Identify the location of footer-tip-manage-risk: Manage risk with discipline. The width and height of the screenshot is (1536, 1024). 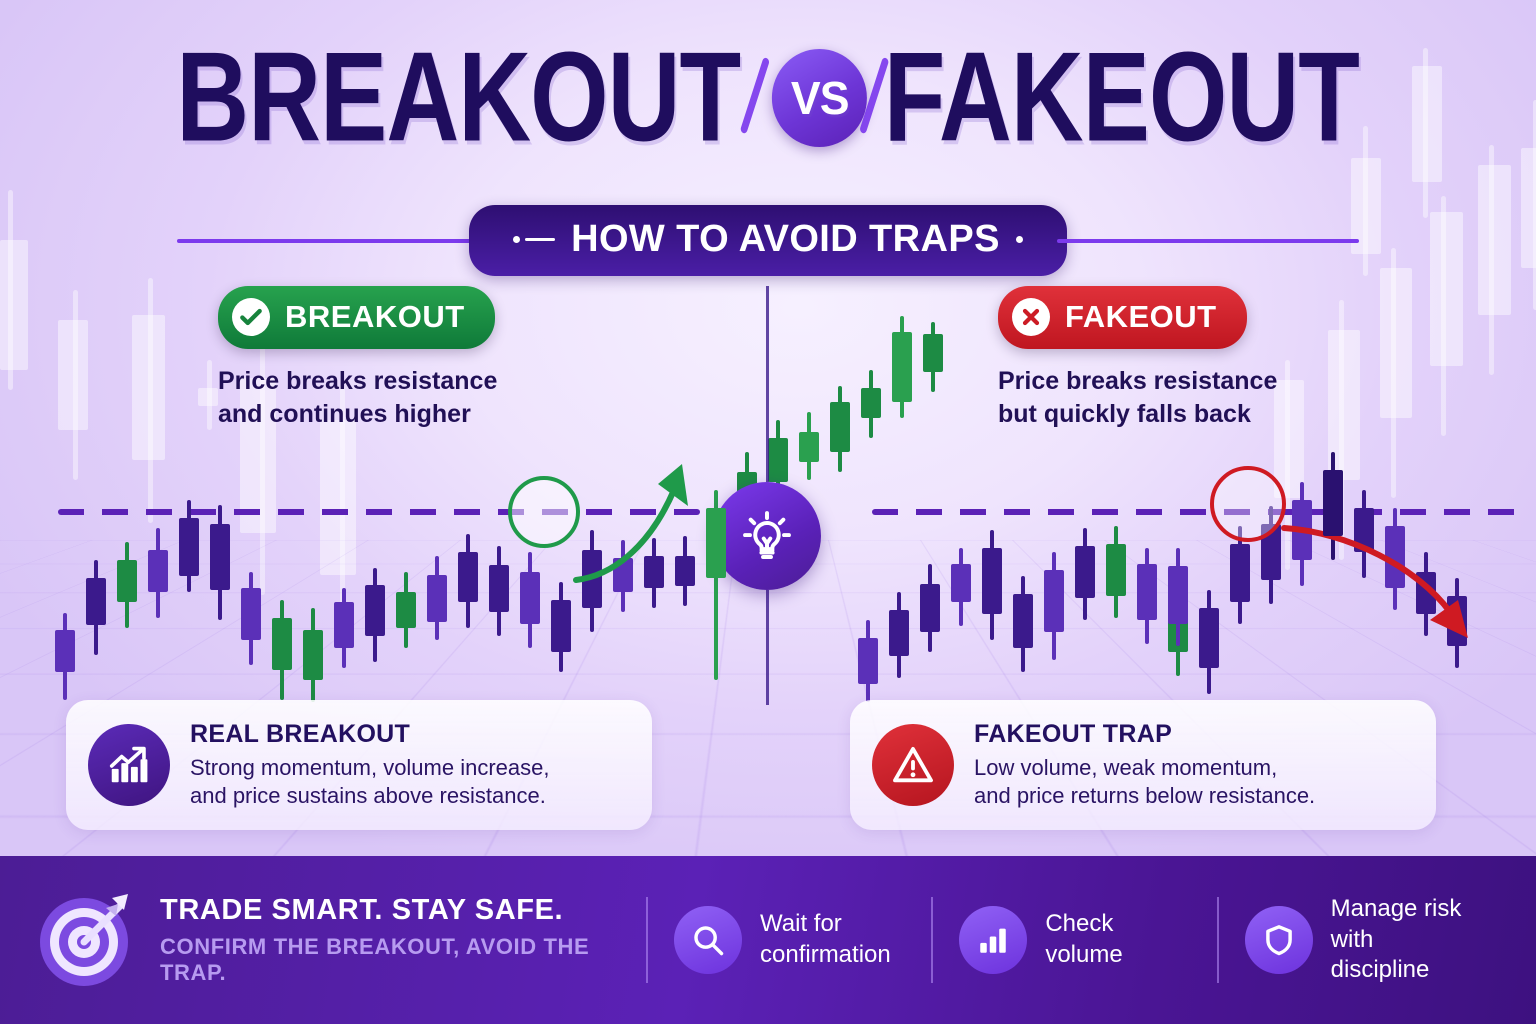
(1360, 940).